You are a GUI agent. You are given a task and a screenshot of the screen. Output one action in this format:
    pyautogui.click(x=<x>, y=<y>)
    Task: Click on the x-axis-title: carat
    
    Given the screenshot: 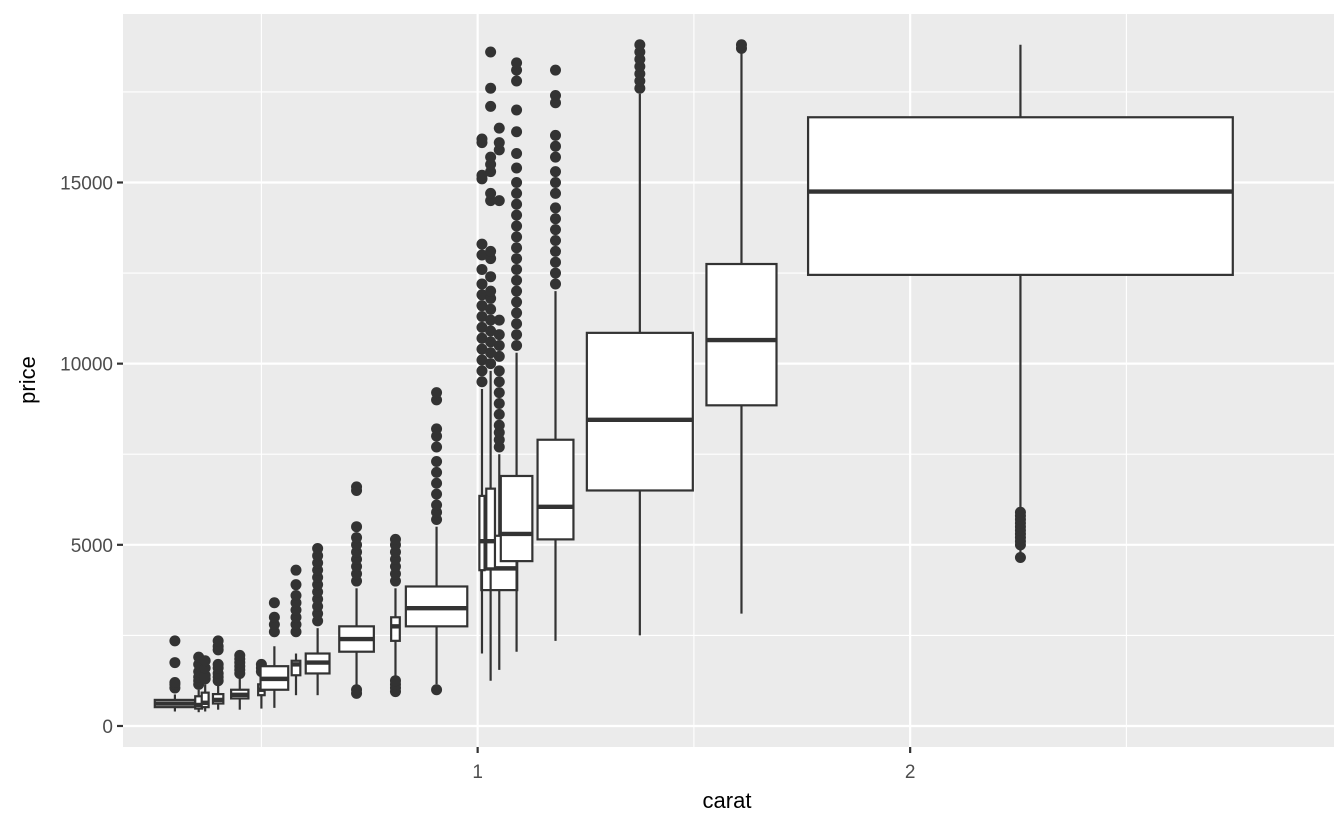 What is the action you would take?
    pyautogui.click(x=727, y=800)
    